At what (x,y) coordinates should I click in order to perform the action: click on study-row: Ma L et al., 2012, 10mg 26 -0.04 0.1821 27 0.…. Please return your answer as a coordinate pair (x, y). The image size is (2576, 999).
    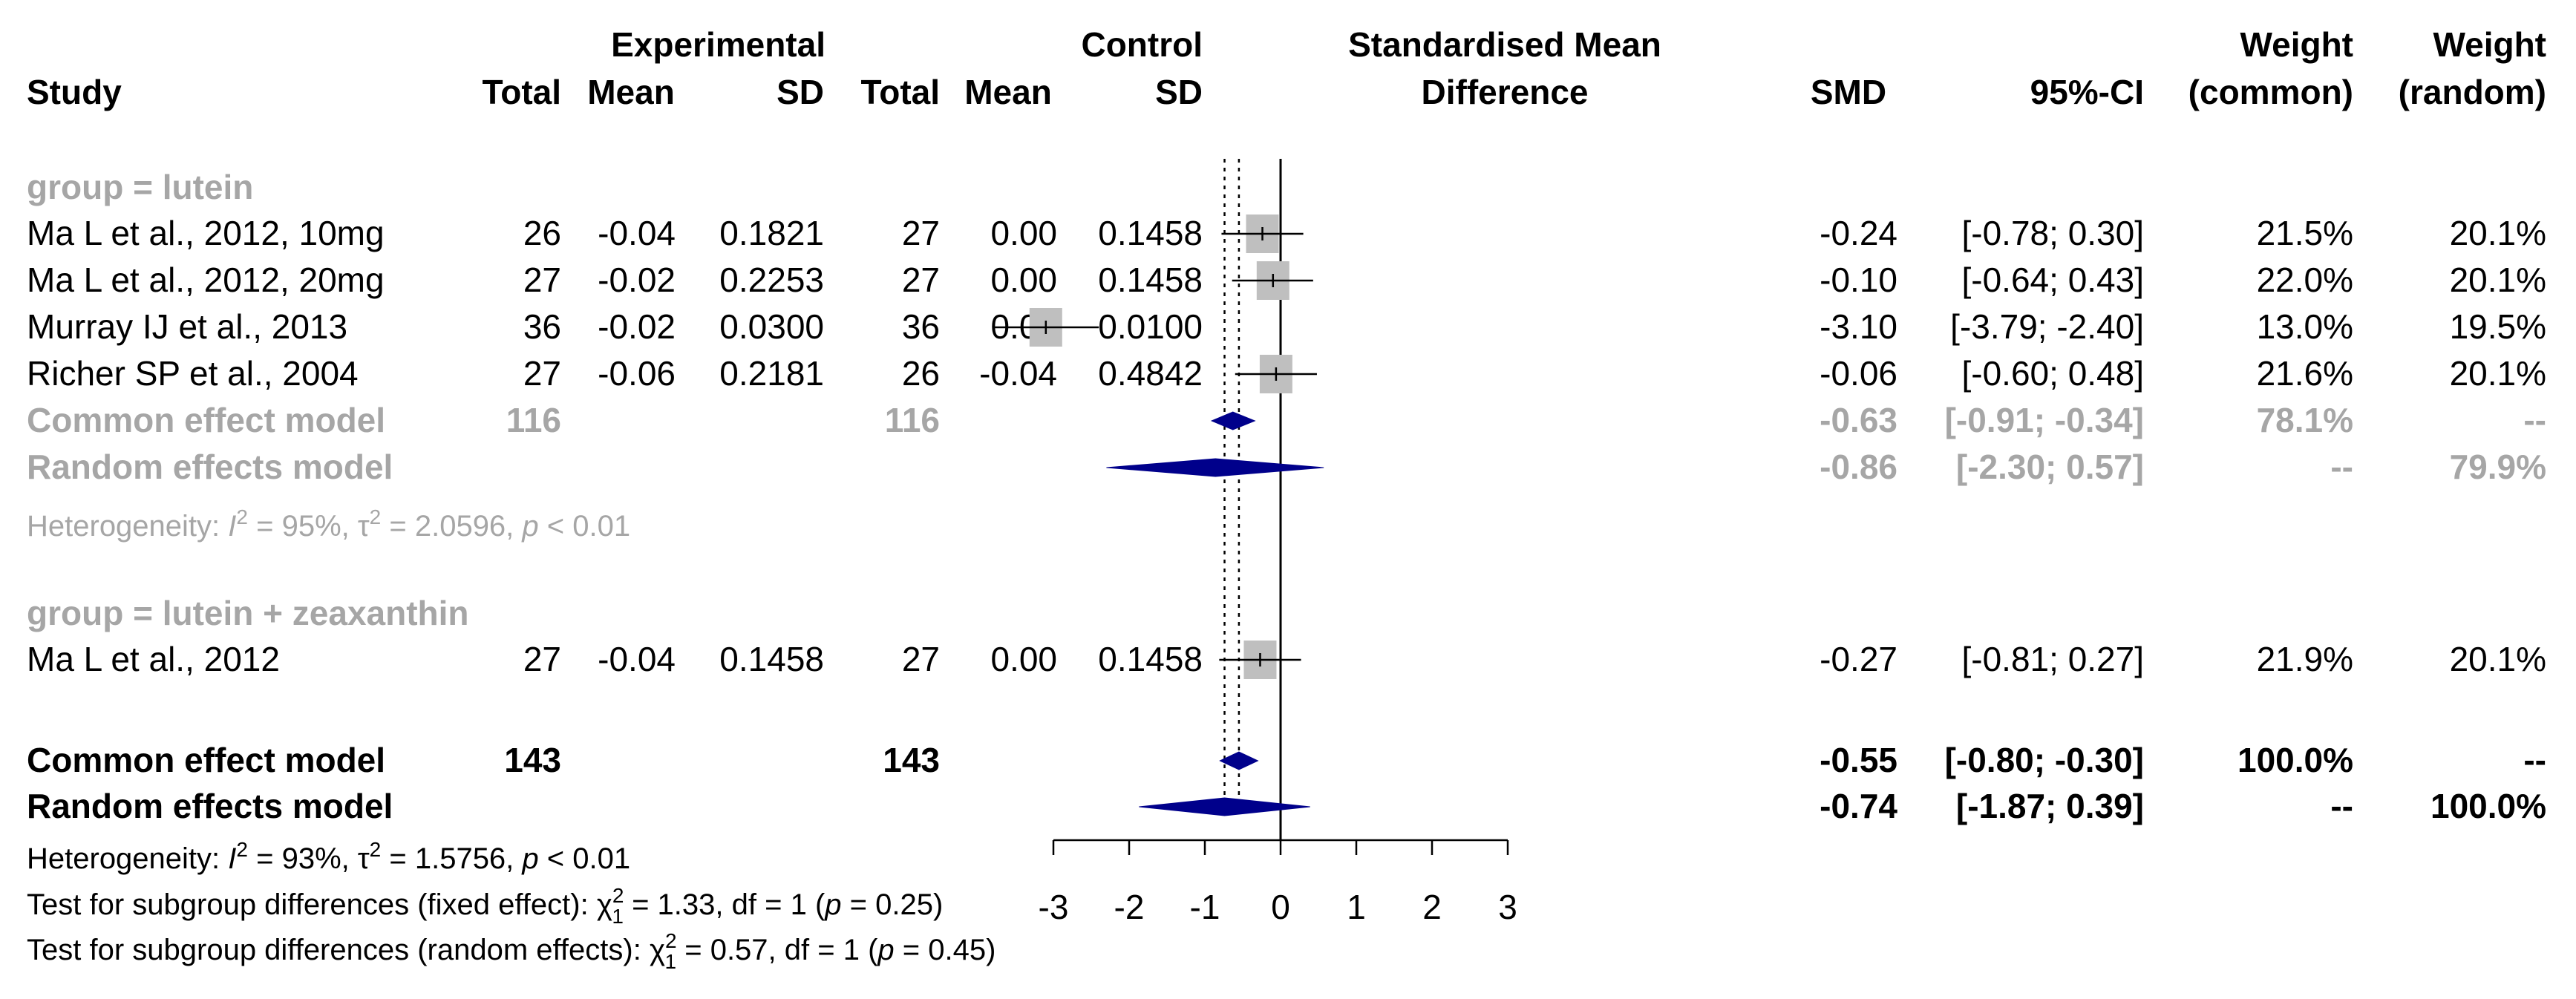
    Looking at the image, I should click on (1286, 233).